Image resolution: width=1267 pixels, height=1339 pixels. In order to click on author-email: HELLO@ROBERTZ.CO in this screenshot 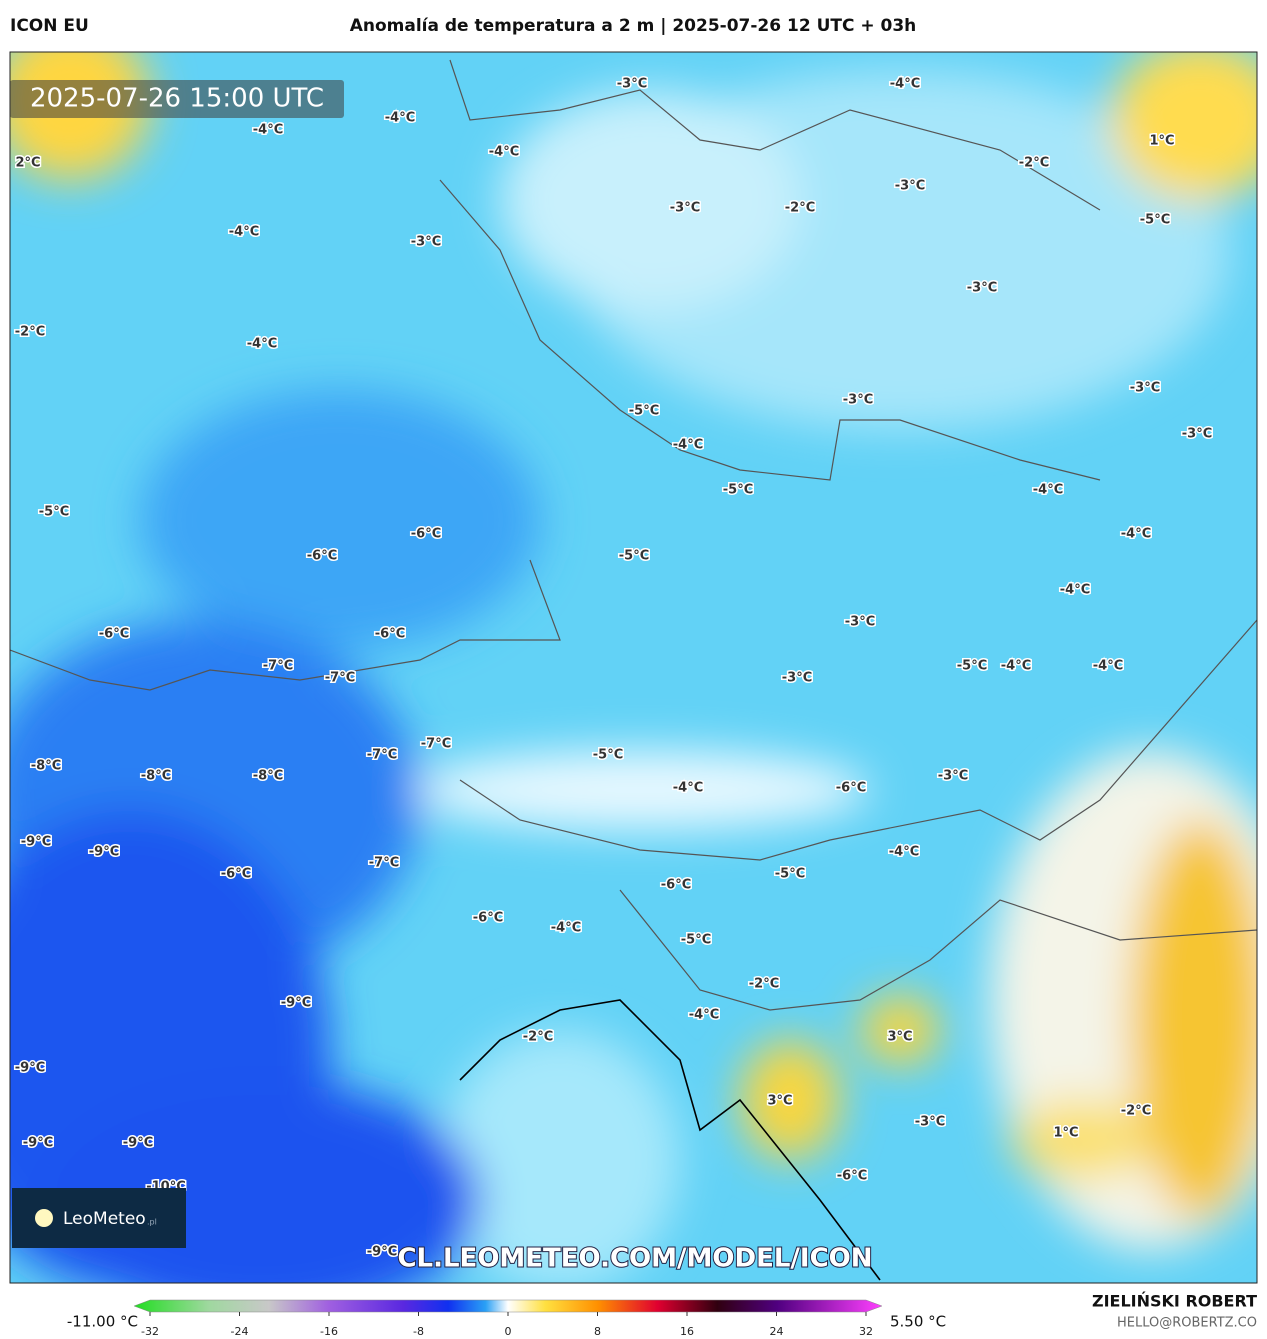, I will do `click(1187, 1323)`.